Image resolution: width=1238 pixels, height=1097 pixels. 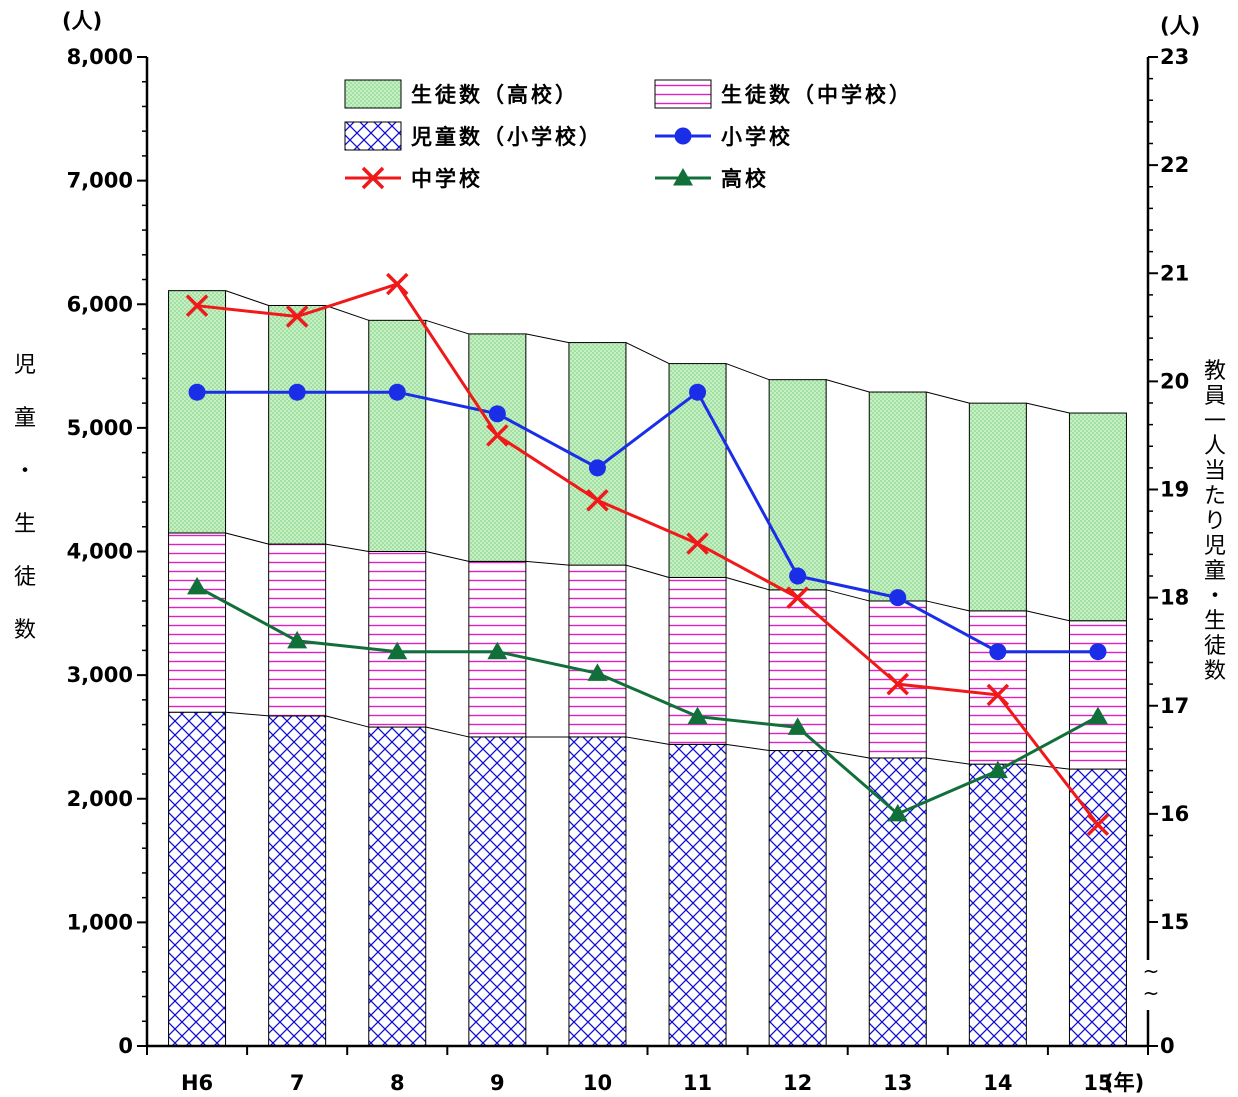 What do you see at coordinates (1151, 993) in the screenshot?
I see `axis-break-mark: ~` at bounding box center [1151, 993].